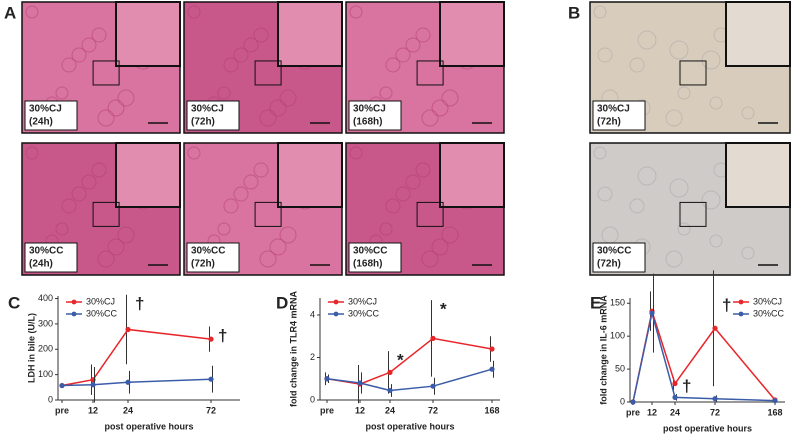 The image size is (800, 442). I want to click on panel-label: C, so click(14, 302).